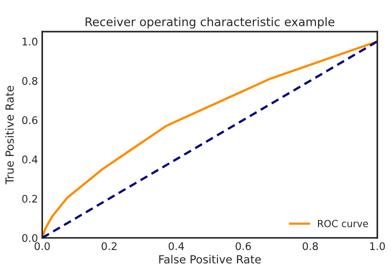  What do you see at coordinates (343, 224) in the screenshot?
I see `legend-label: ROC curve` at bounding box center [343, 224].